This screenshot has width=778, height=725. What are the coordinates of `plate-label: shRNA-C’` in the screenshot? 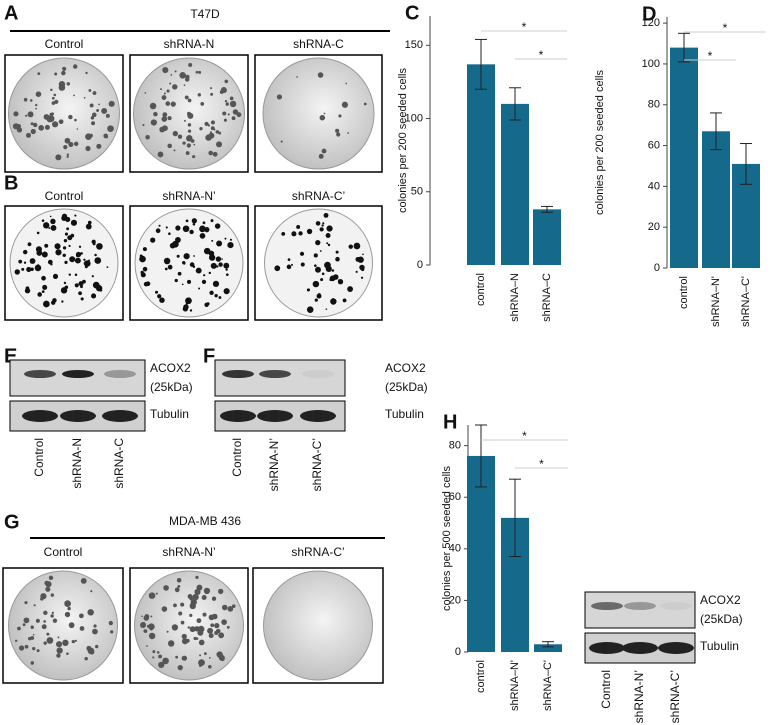 It's located at (317, 552).